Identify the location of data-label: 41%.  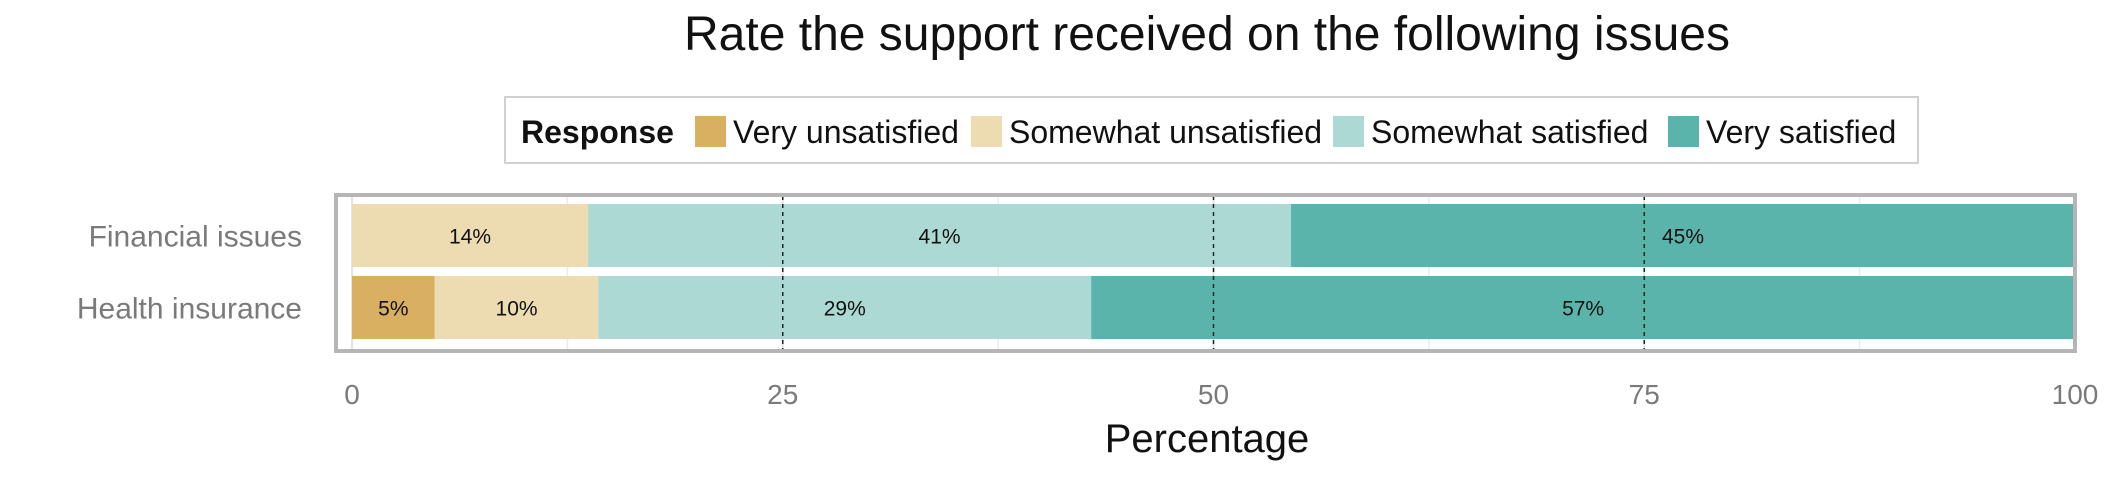
(940, 237).